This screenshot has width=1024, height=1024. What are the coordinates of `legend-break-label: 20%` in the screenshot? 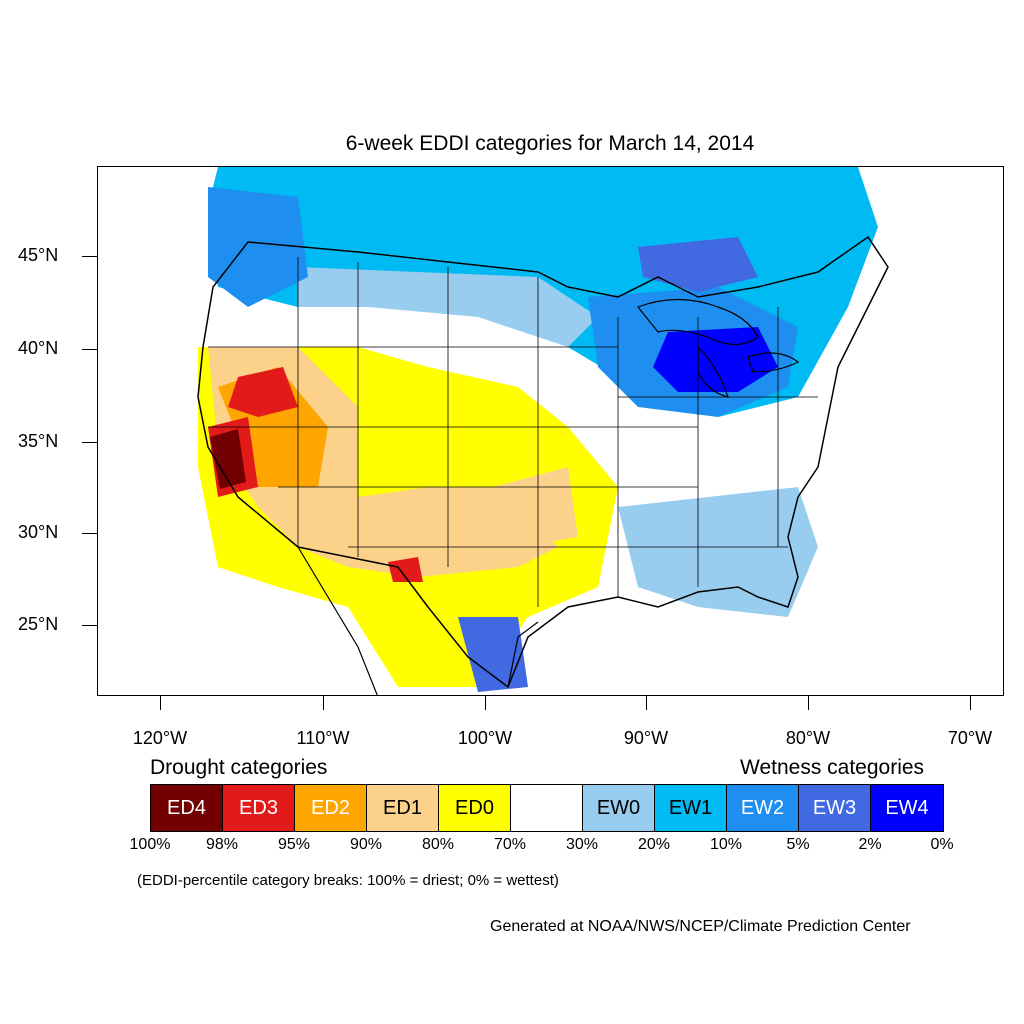 It's located at (654, 844).